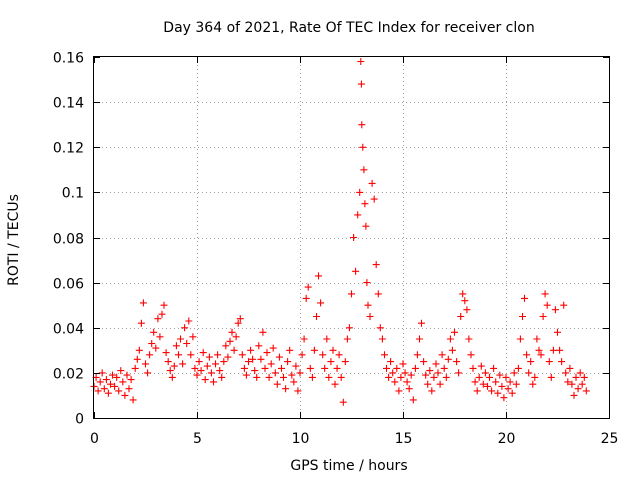  Describe the element at coordinates (68, 104) in the screenshot. I see `y-tick-label: 0.14` at that location.